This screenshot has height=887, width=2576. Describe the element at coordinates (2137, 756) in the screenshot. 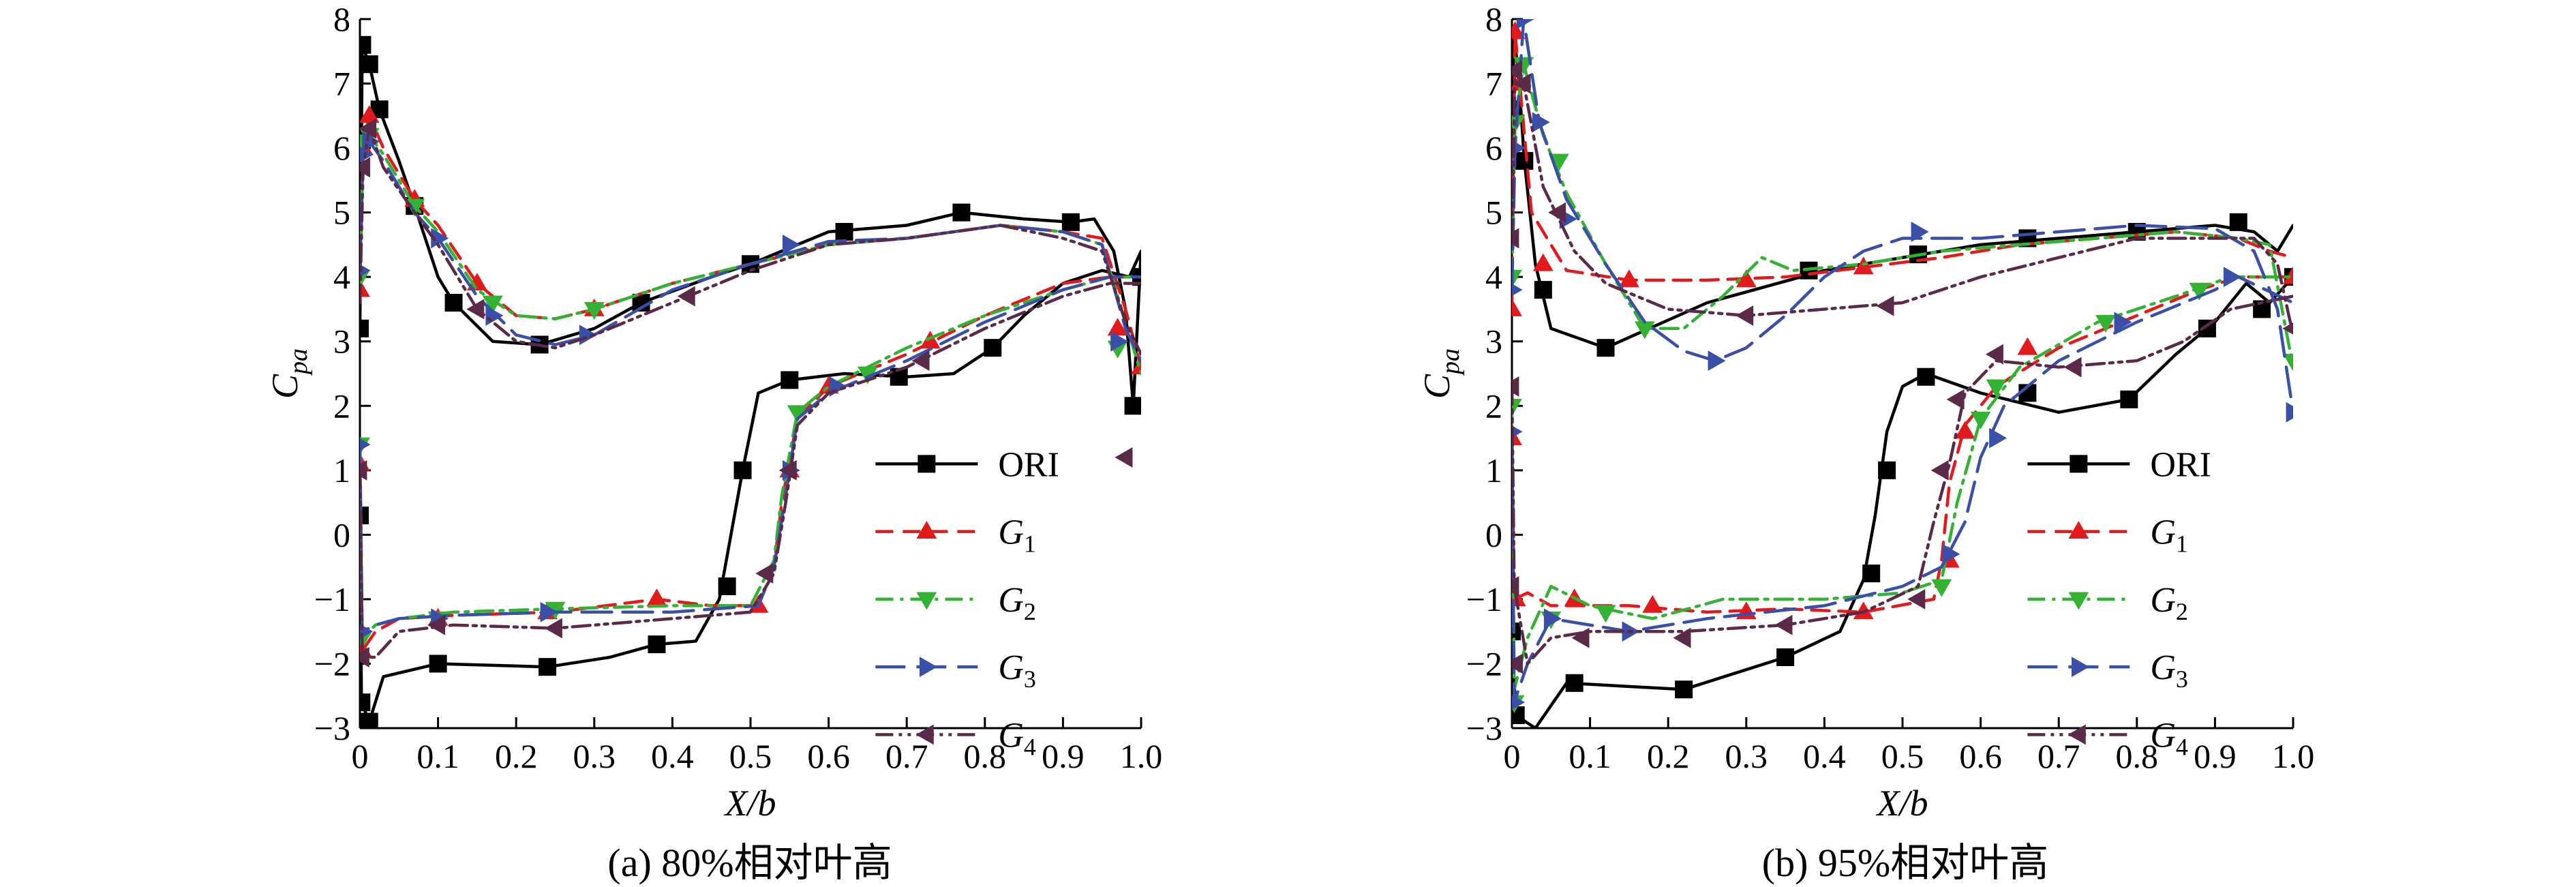

I see `x-tick-label: 0.8` at that location.